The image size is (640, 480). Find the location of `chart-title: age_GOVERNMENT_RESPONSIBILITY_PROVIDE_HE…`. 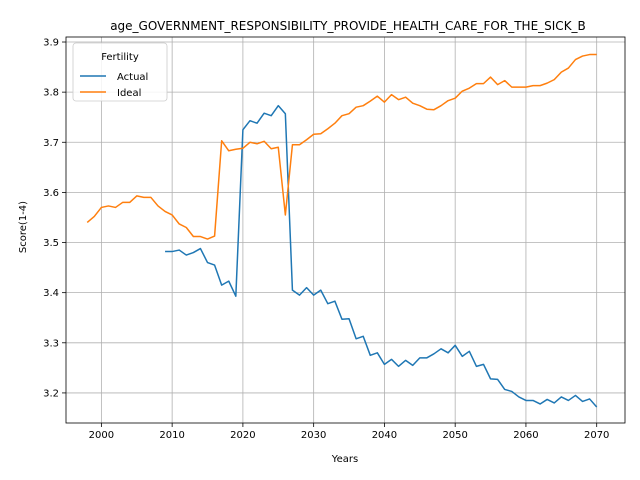

chart-title: age_GOVERNMENT_RESPONSIBILITY_PROVIDE_HE… is located at coordinates (348, 26).